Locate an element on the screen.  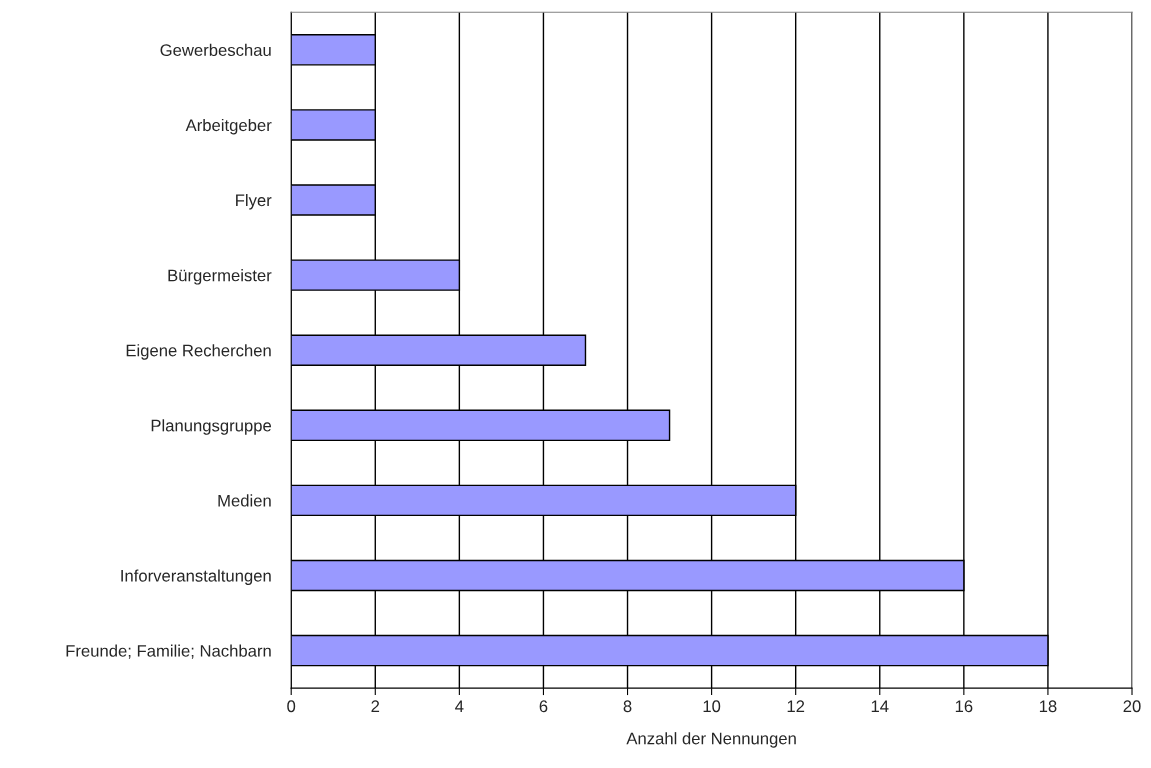
x-tick-label: 0 is located at coordinates (291, 706).